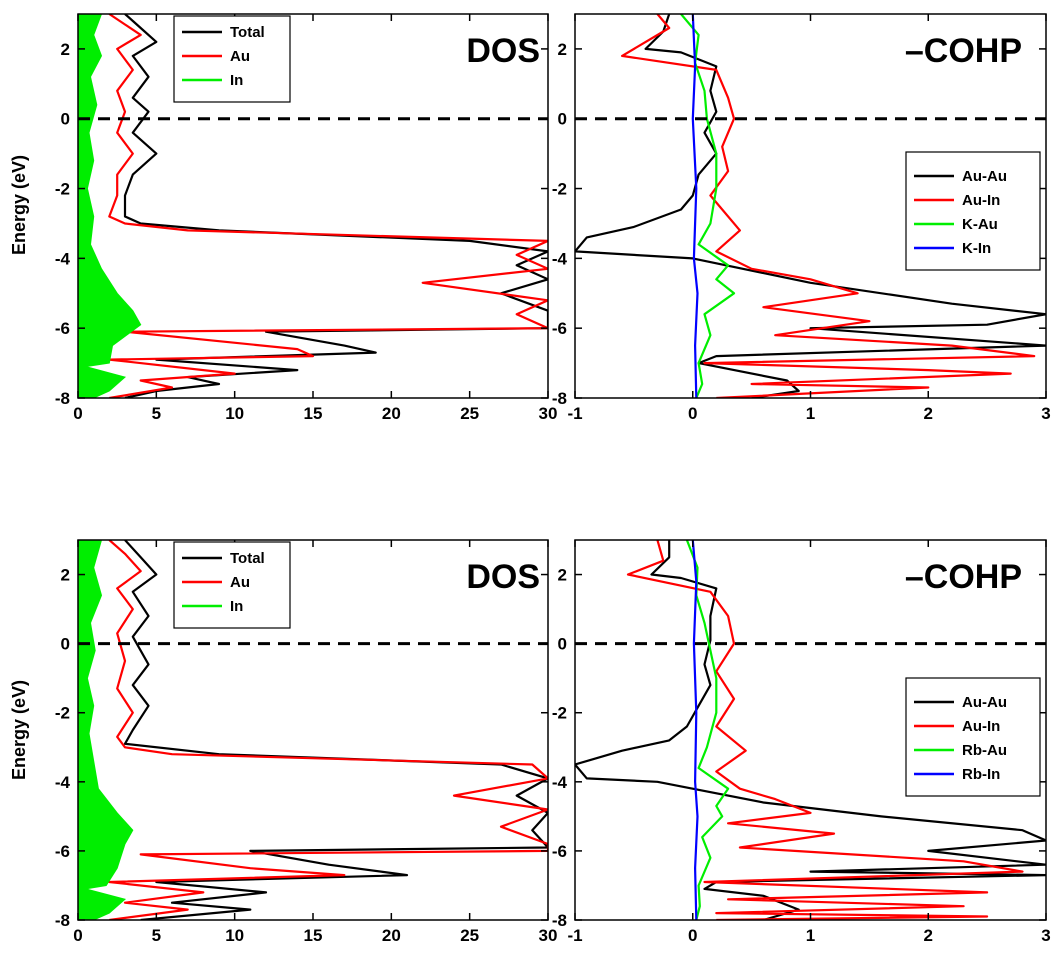  I want to click on series-k-au-line, so click(708, 206).